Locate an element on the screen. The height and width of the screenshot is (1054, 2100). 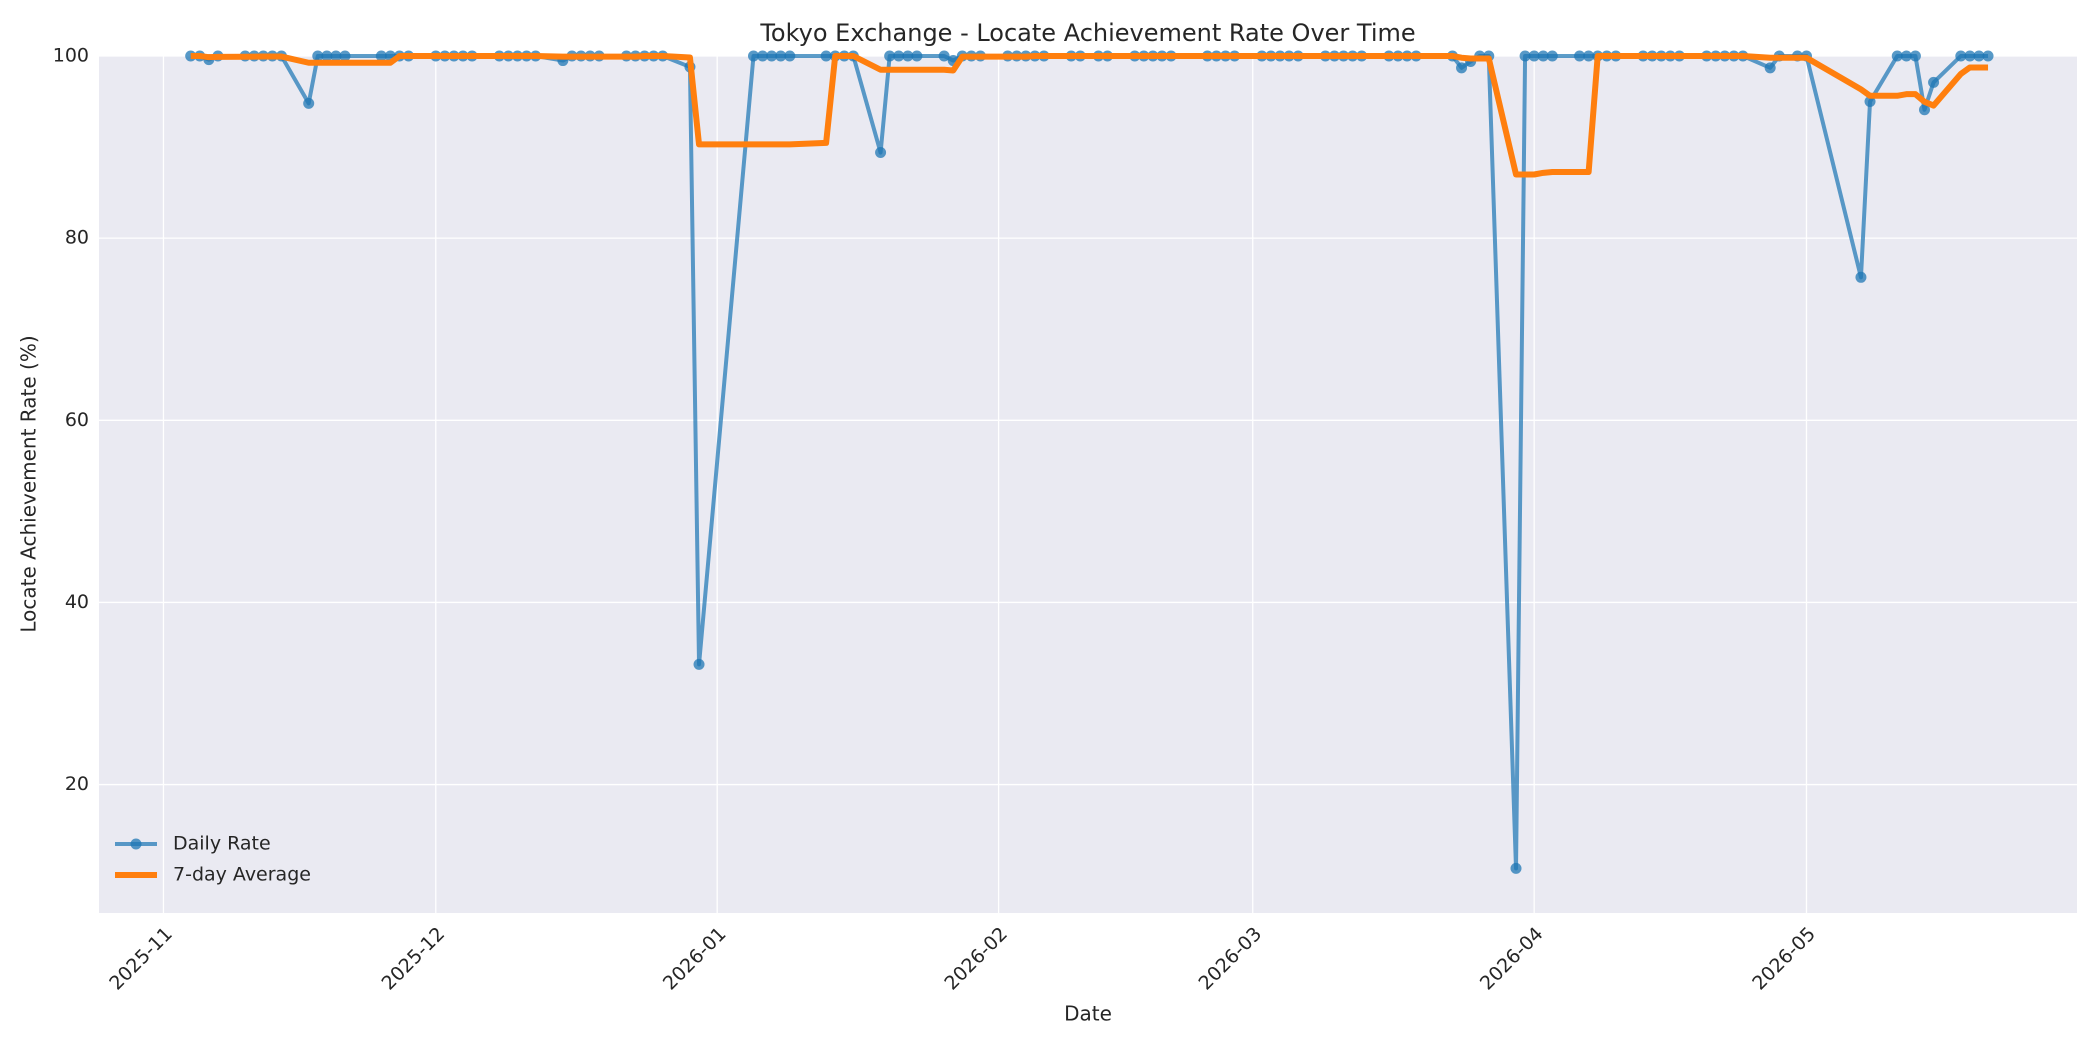
y-tick-label: 40 is located at coordinates (77, 602).